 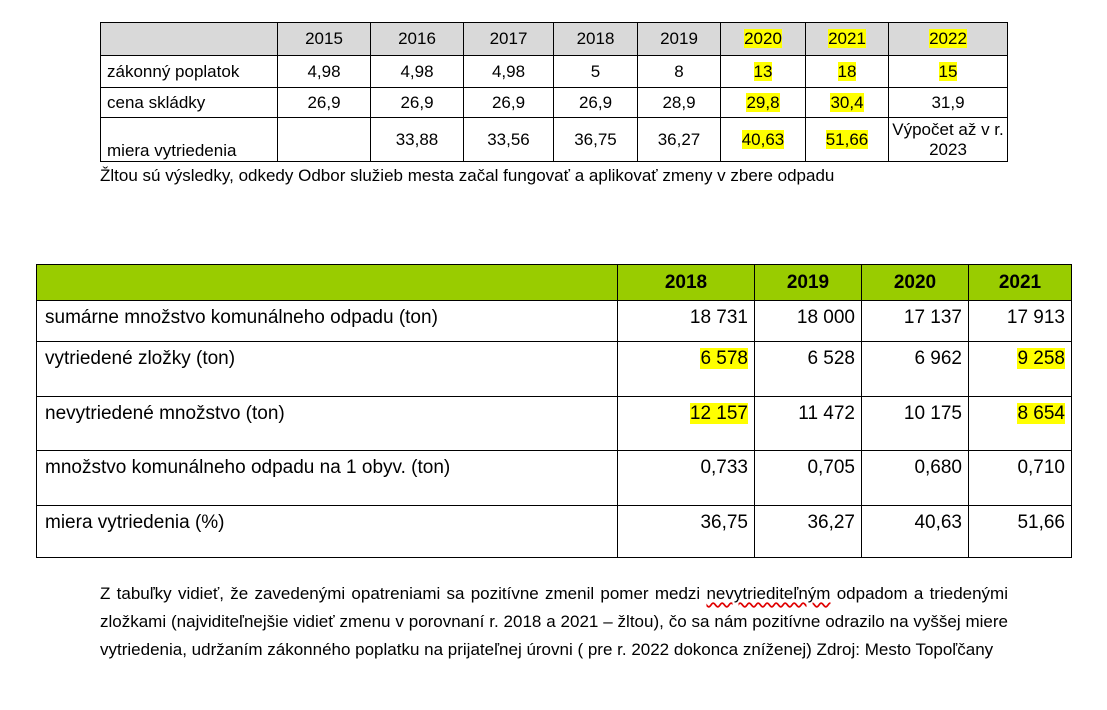 I want to click on cell-value: 17 137, so click(x=932, y=317).